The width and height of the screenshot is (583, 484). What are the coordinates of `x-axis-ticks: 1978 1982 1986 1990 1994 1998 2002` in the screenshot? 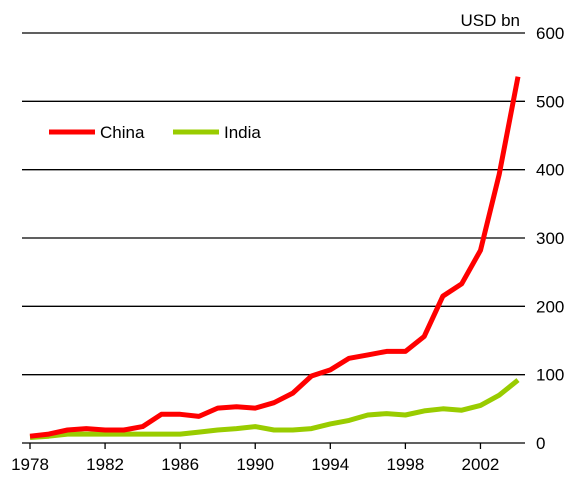 It's located at (255, 458).